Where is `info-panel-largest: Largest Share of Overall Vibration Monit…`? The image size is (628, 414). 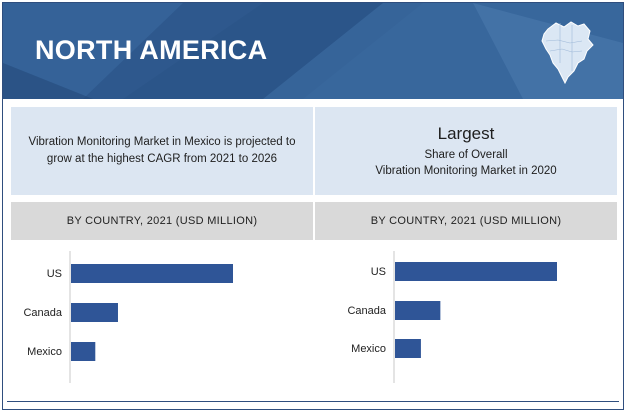 info-panel-largest: Largest Share of Overall Vibration Monit… is located at coordinates (466, 151).